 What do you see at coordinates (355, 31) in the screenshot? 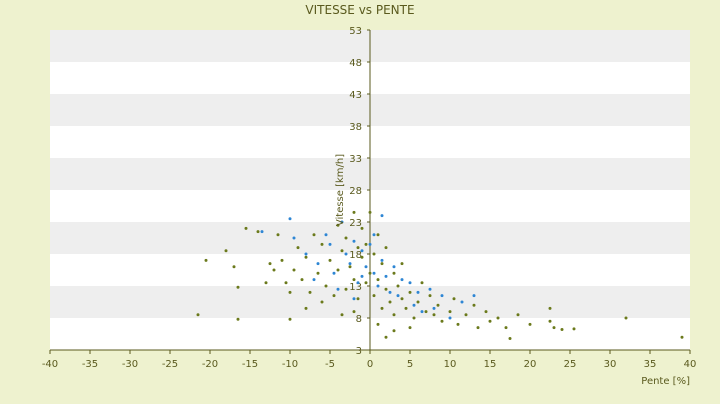
I see `y-tick-label: 53` at bounding box center [355, 31].